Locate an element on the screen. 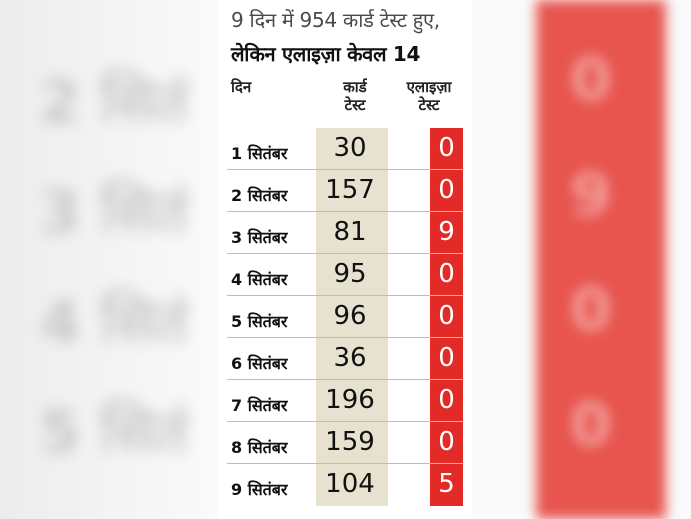 The height and width of the screenshot is (519, 691). column-header-eliza-line1: एलाइज़ा is located at coordinates (429, 87).